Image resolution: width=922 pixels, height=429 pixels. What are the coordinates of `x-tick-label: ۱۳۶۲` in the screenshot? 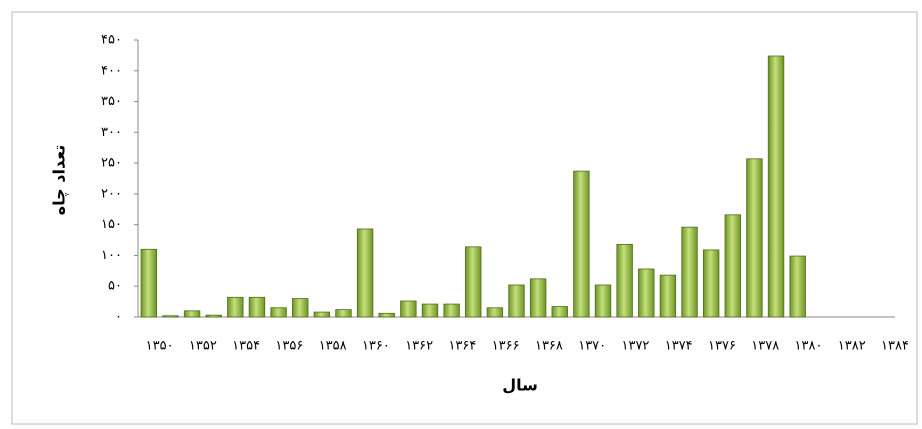 It's located at (419, 346).